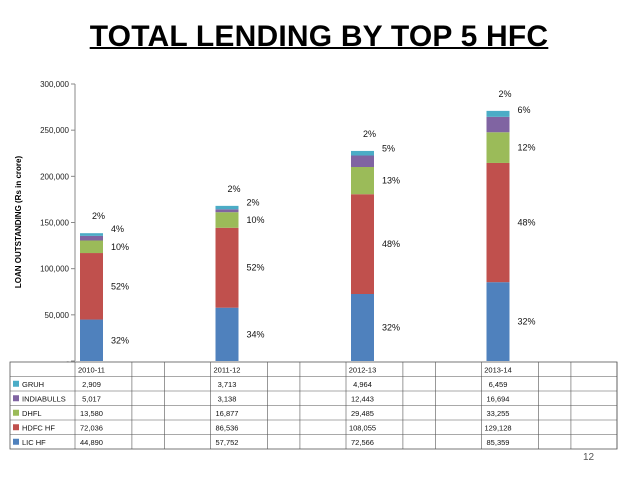 The width and height of the screenshot is (638, 479). What do you see at coordinates (16, 427) in the screenshot?
I see `legend-swatch-hdfc-hf` at bounding box center [16, 427].